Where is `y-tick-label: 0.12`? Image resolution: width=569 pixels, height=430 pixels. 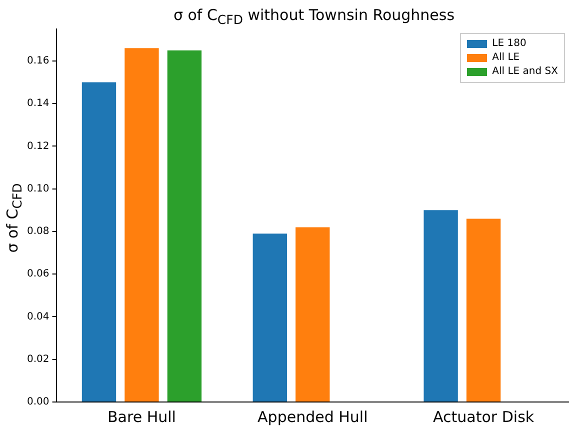 y-tick-label: 0.12 is located at coordinates (38, 146).